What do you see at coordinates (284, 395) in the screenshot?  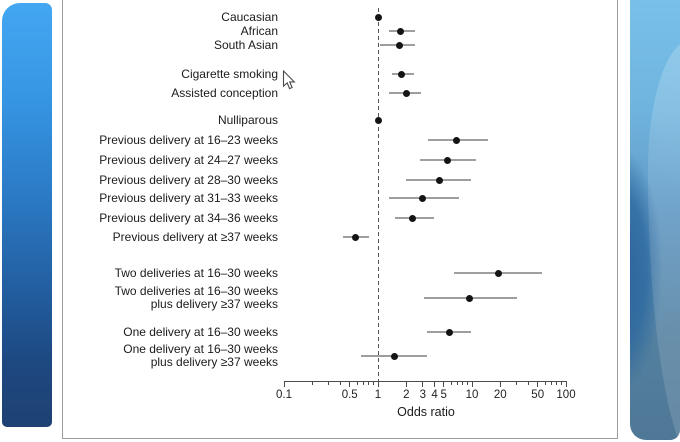 I see `axis-tick-label: 0.1` at bounding box center [284, 395].